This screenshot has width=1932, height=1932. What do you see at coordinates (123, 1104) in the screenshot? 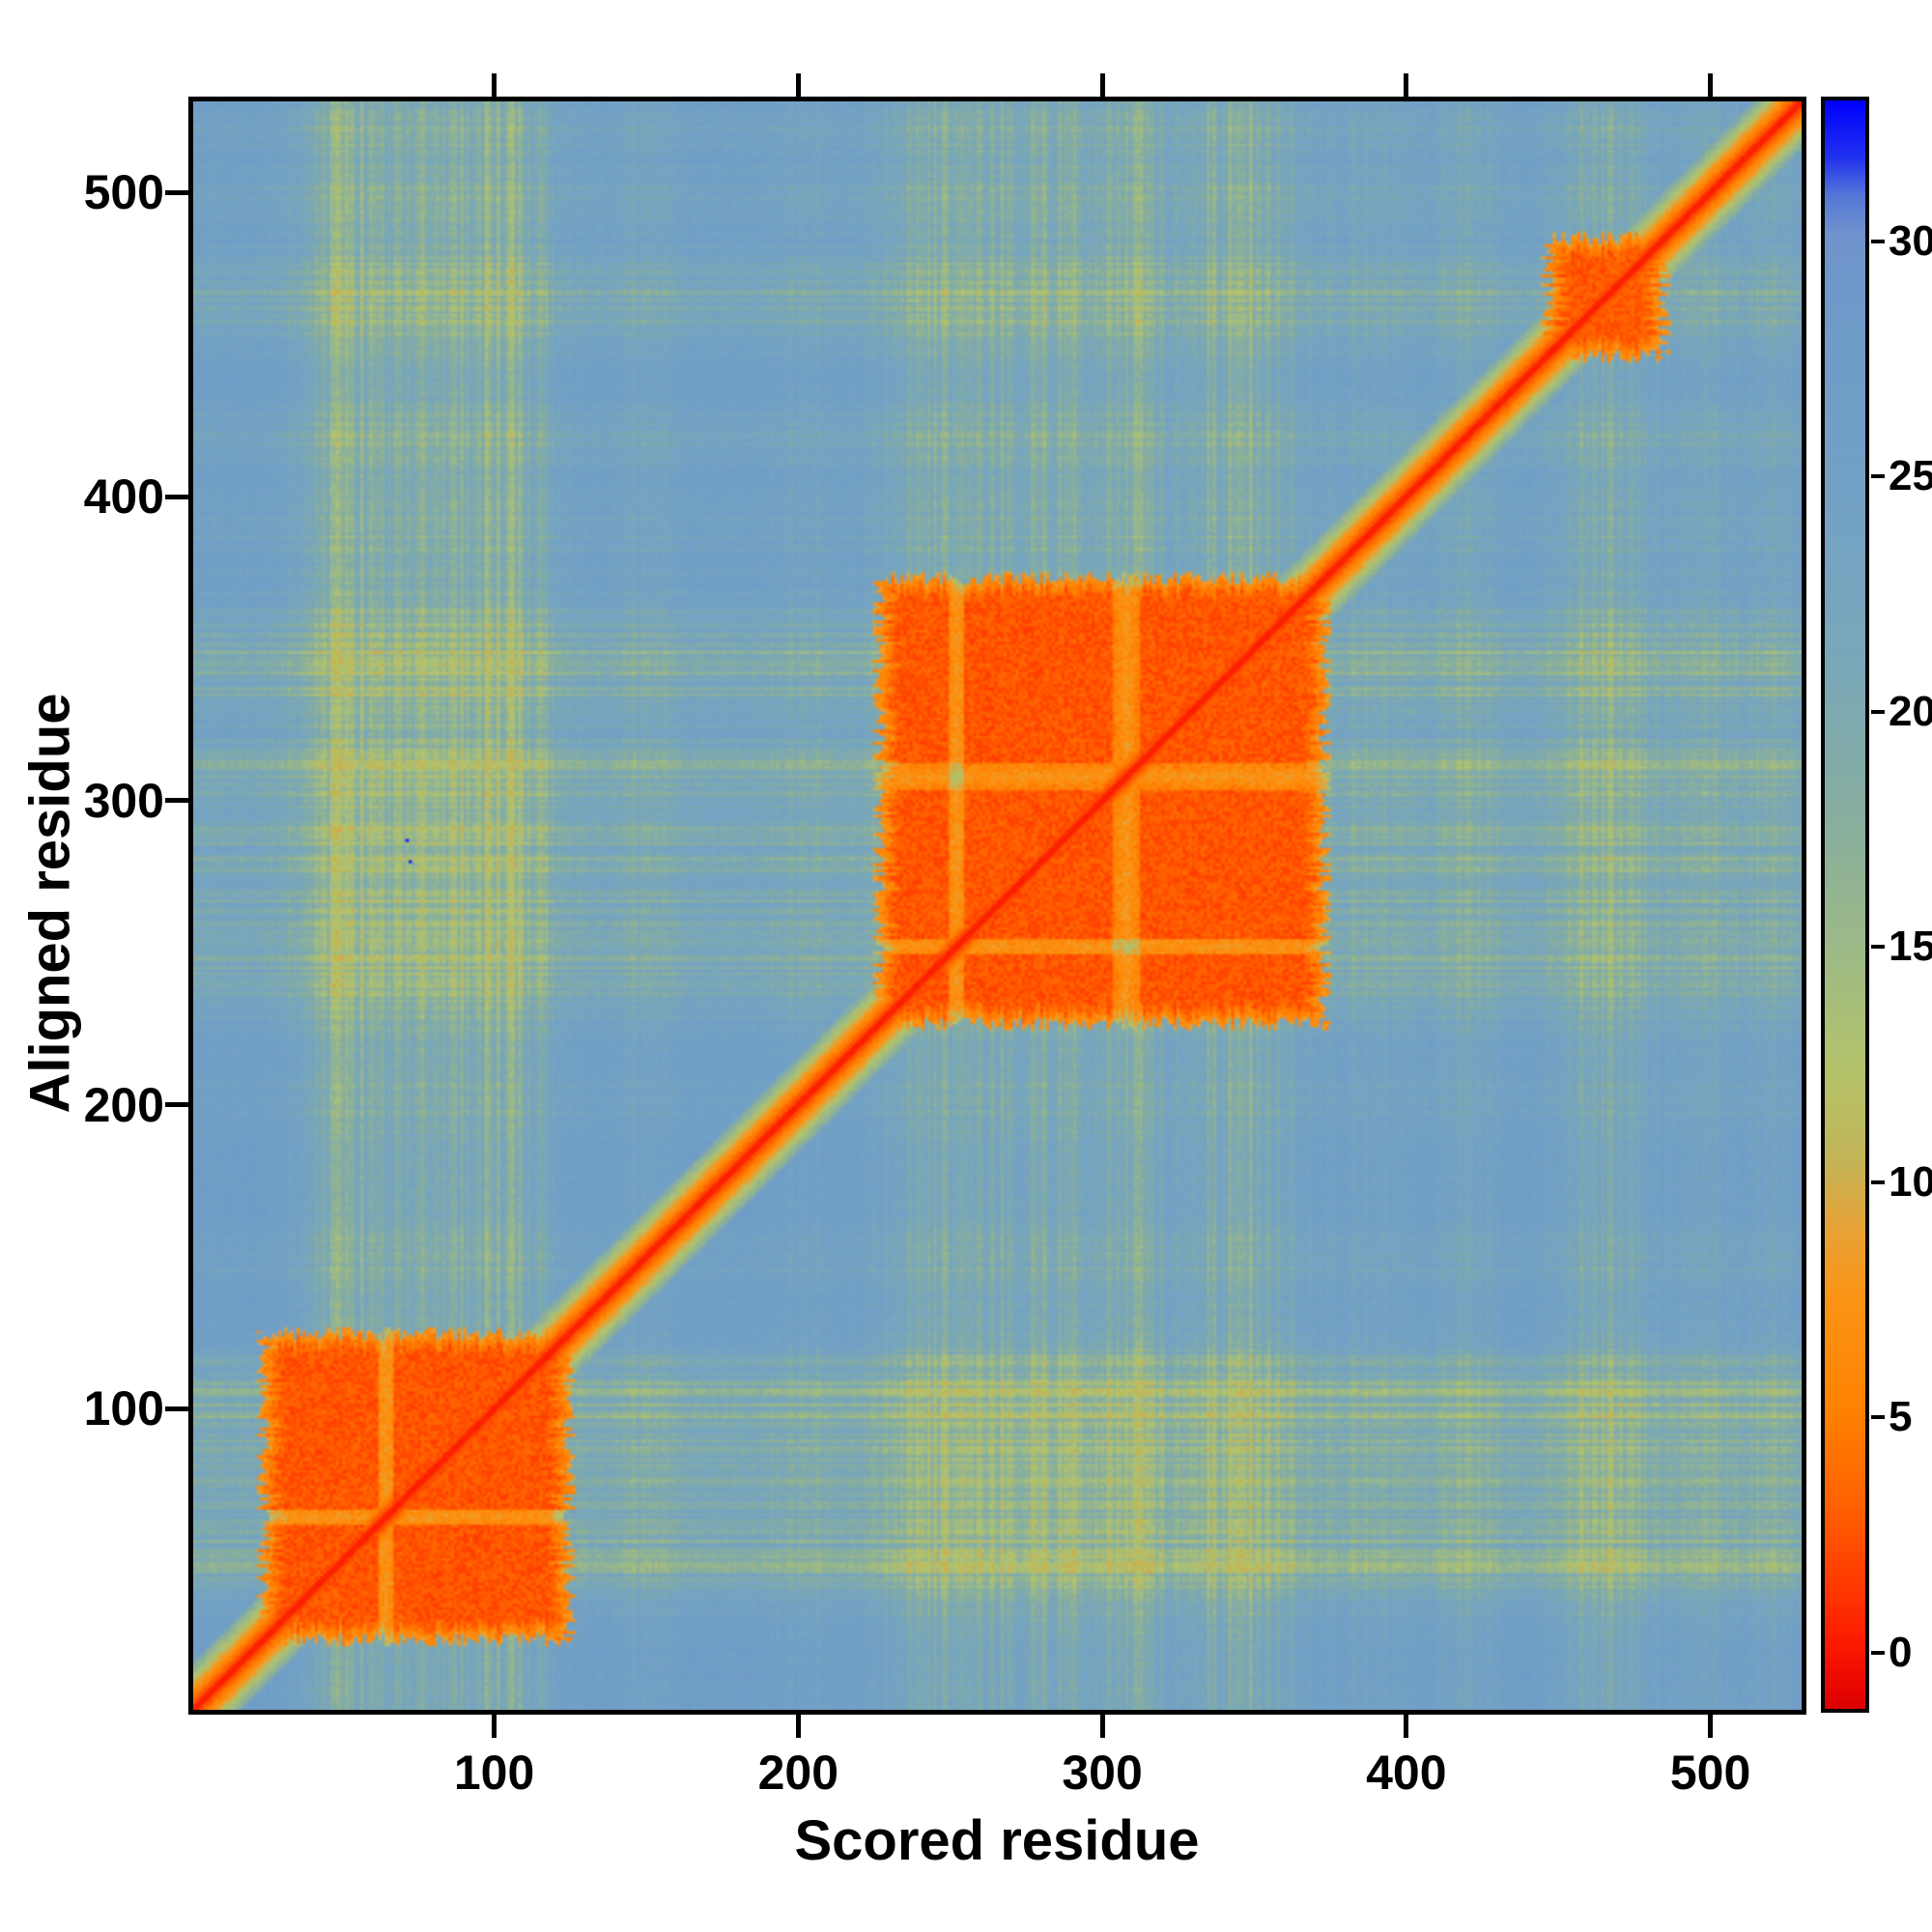
I see `y-tick-label: 200` at bounding box center [123, 1104].